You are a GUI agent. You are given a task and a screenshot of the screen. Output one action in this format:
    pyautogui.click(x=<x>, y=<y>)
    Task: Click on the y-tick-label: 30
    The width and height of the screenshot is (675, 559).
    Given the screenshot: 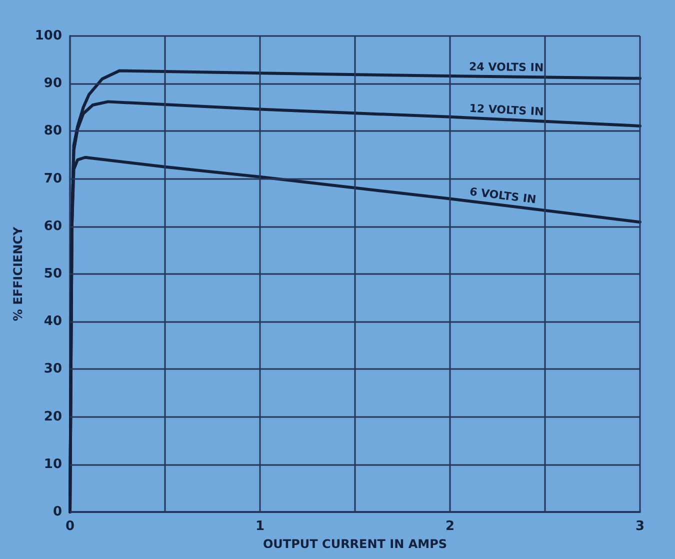 What is the action you would take?
    pyautogui.click(x=53, y=369)
    